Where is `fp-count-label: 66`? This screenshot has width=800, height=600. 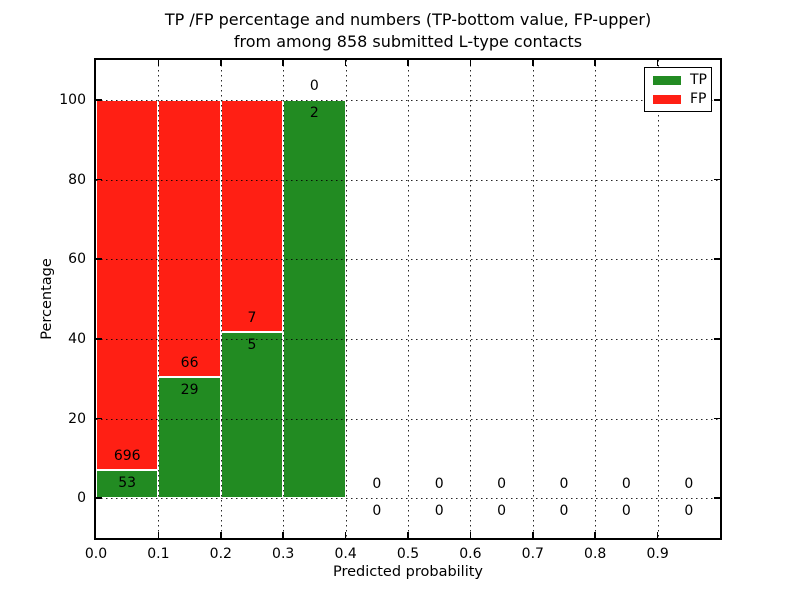 fp-count-label: 66 is located at coordinates (189, 362).